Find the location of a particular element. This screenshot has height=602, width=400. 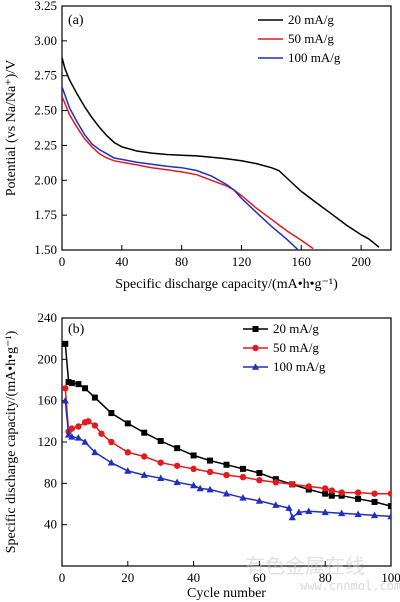

watermark-text: 有色金属在线 is located at coordinates (305, 566).